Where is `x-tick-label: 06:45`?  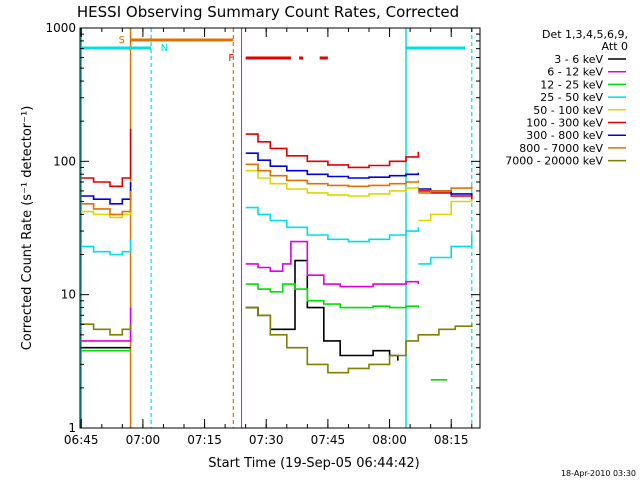 x-tick-label: 06:45 is located at coordinates (81, 440).